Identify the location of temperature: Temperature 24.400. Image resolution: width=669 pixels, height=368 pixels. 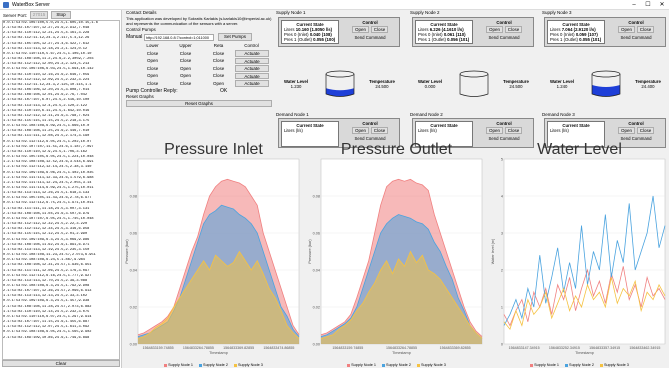
(648, 84).